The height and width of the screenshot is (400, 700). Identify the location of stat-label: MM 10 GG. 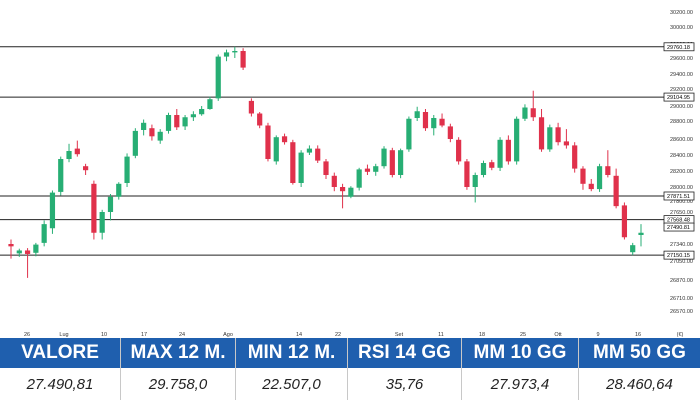
(520, 353).